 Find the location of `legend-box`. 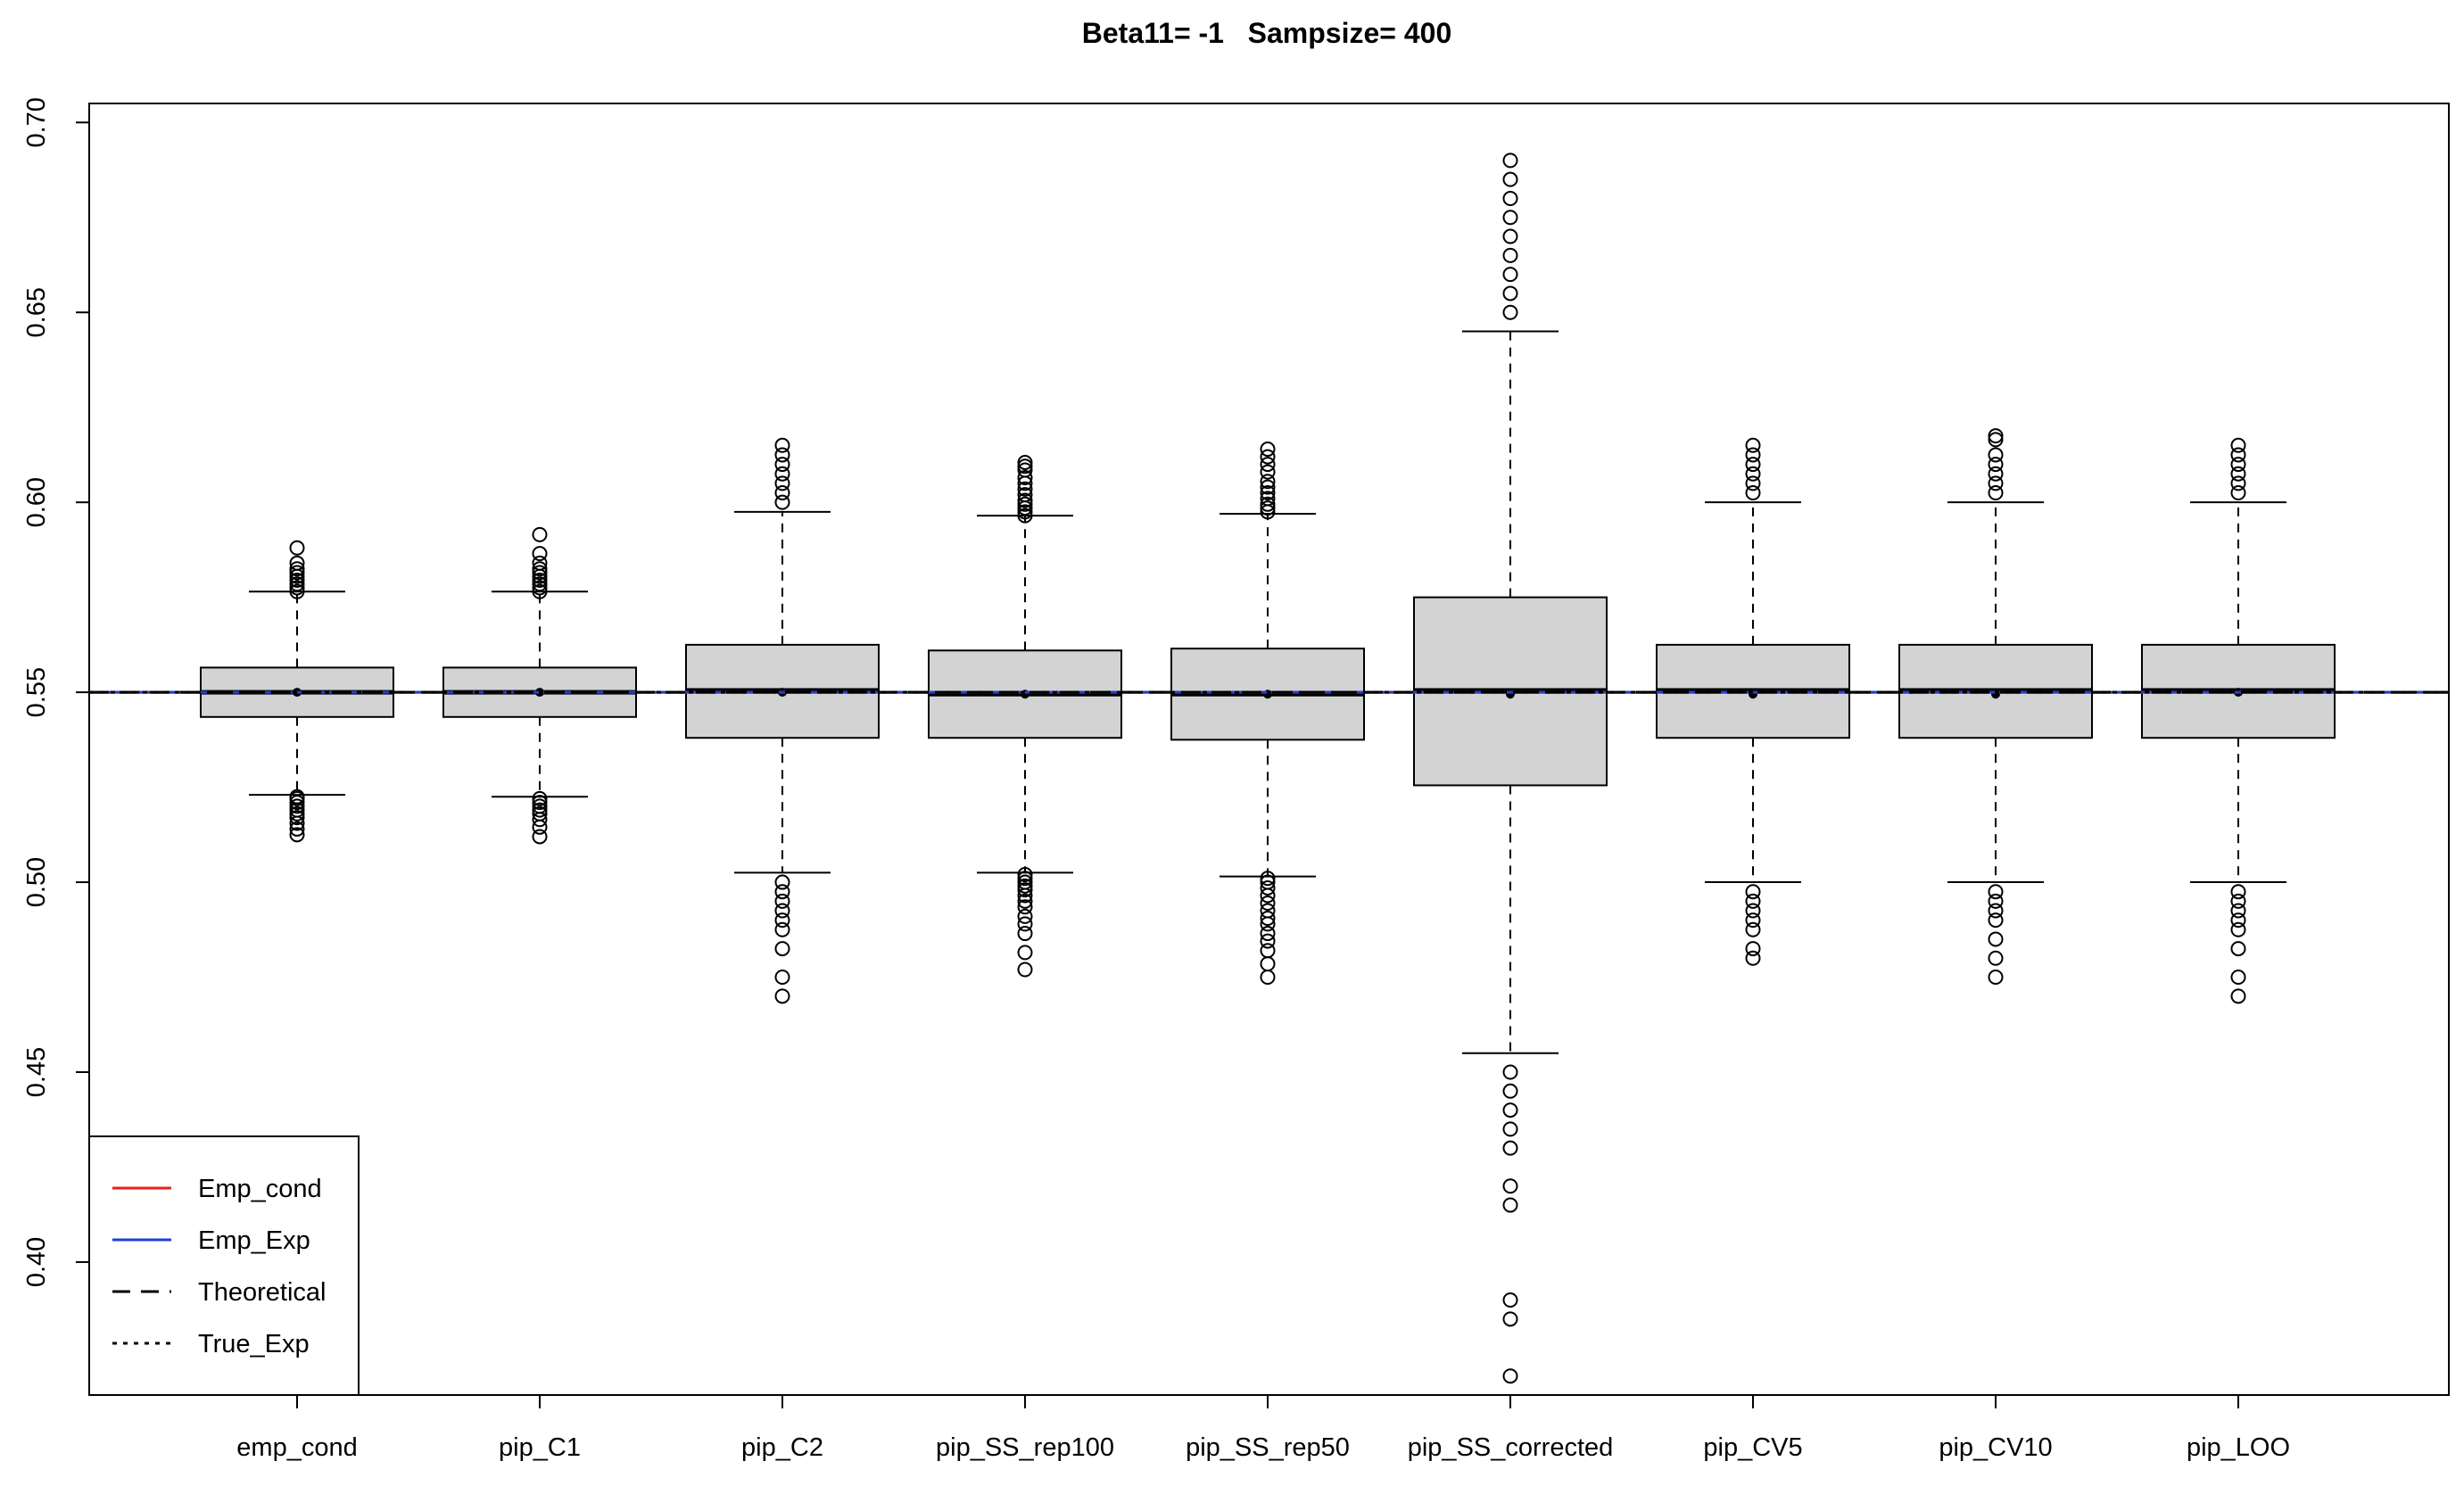

legend-box is located at coordinates (224, 1265).